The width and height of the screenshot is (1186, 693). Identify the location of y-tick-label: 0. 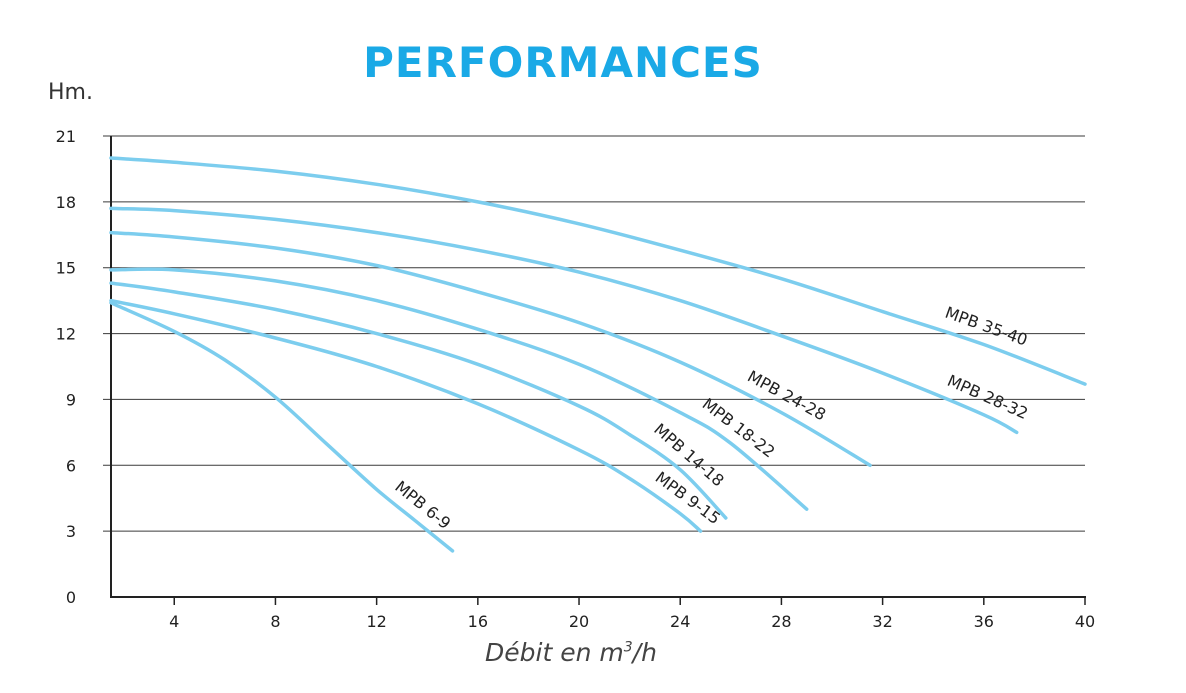
(71, 597).